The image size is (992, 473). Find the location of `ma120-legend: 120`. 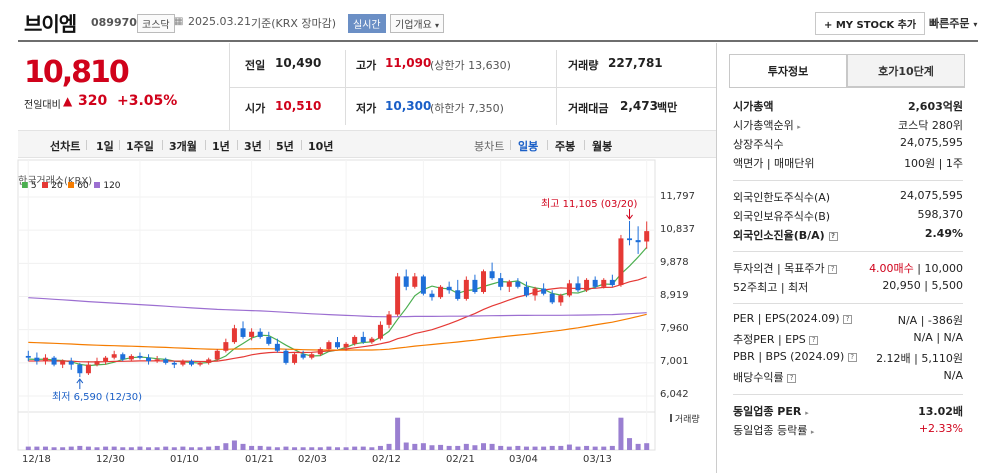

ma120-legend: 120 is located at coordinates (107, 186).